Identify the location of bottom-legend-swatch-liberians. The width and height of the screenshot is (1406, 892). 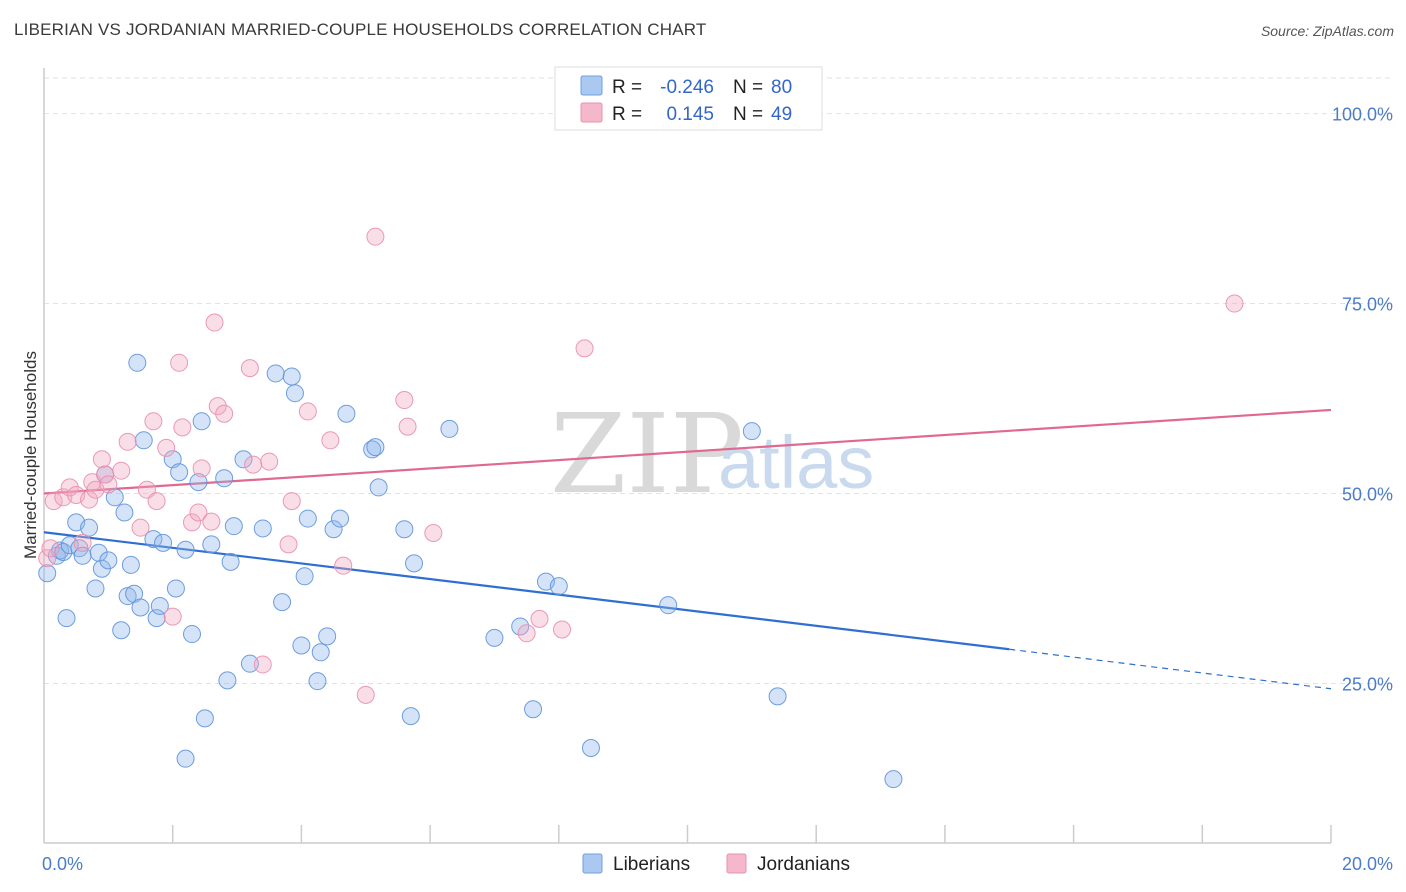
(592, 863).